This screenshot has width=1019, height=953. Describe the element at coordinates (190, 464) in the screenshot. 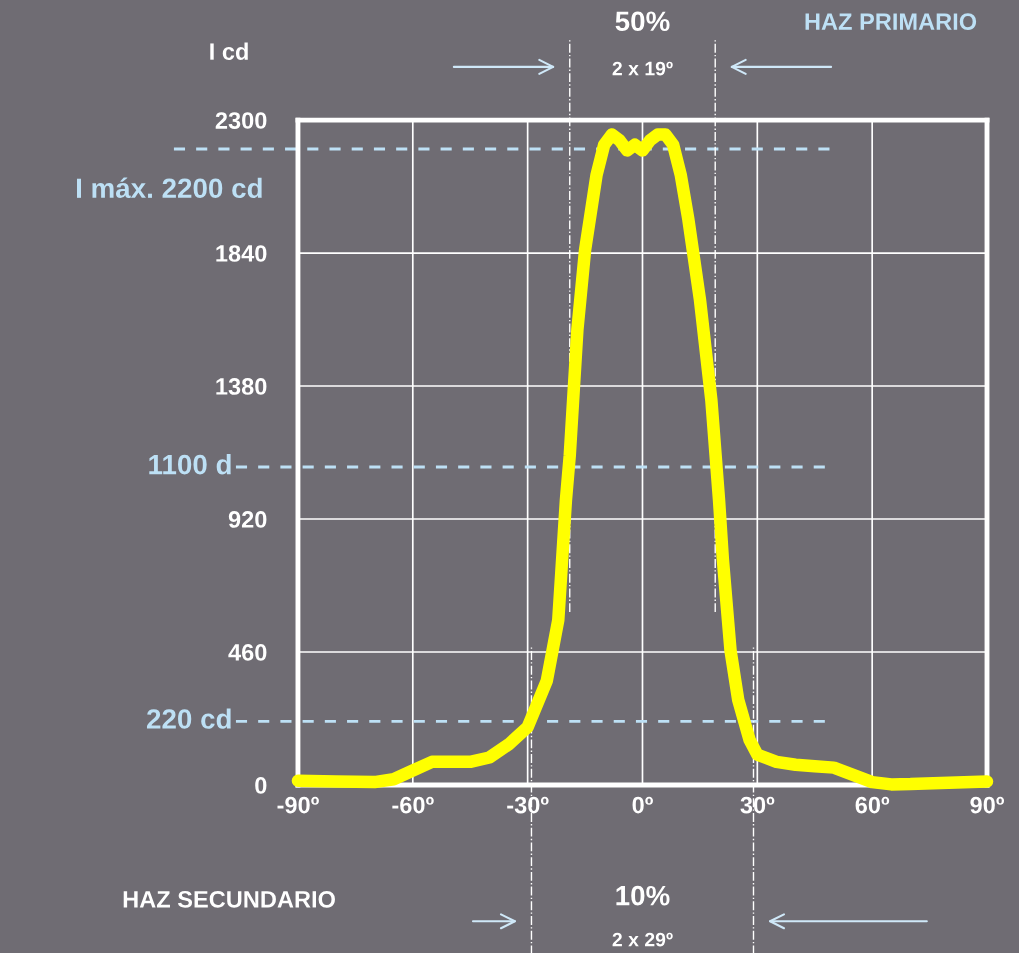

I see `ref-line-label: 1100 d` at that location.